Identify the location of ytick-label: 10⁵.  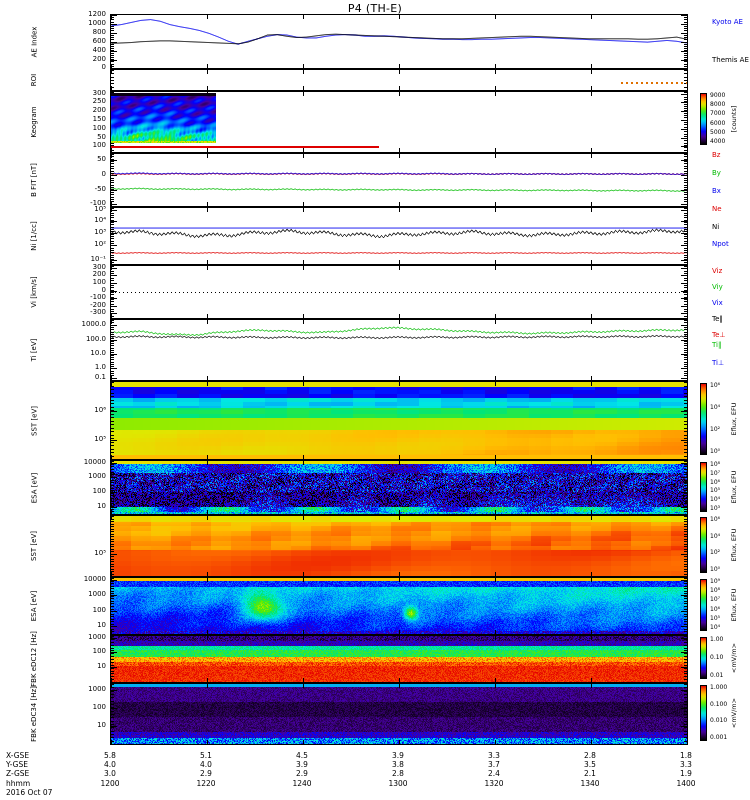
(100, 438).